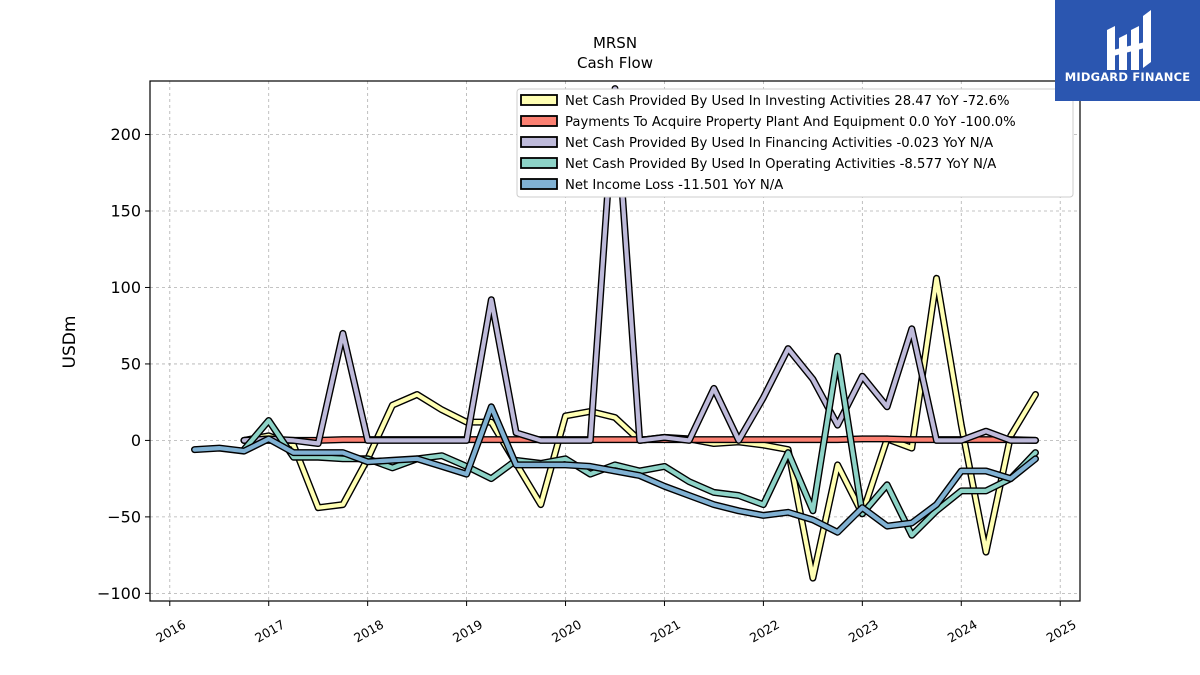 The image size is (1200, 675). I want to click on y-tick-label: 100, so click(125, 287).